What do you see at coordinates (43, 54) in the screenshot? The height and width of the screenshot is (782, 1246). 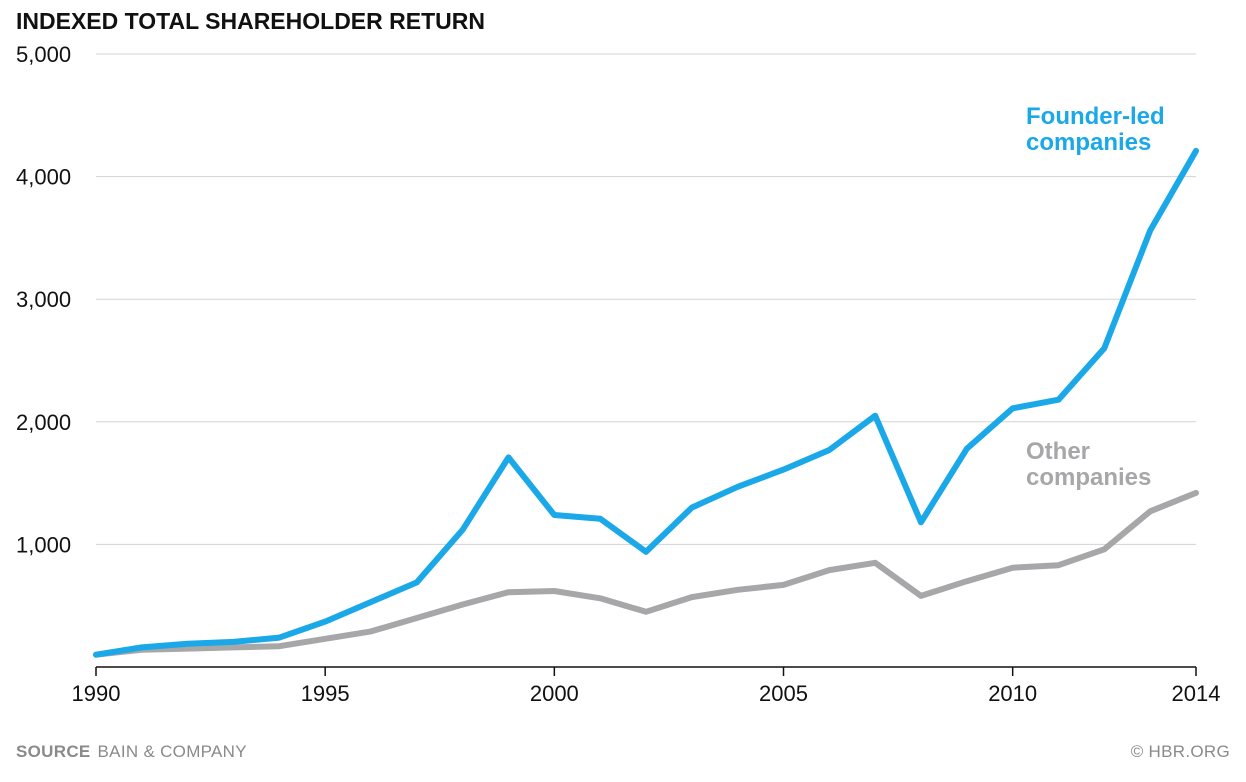 I see `y-tick-label: 5,000` at bounding box center [43, 54].